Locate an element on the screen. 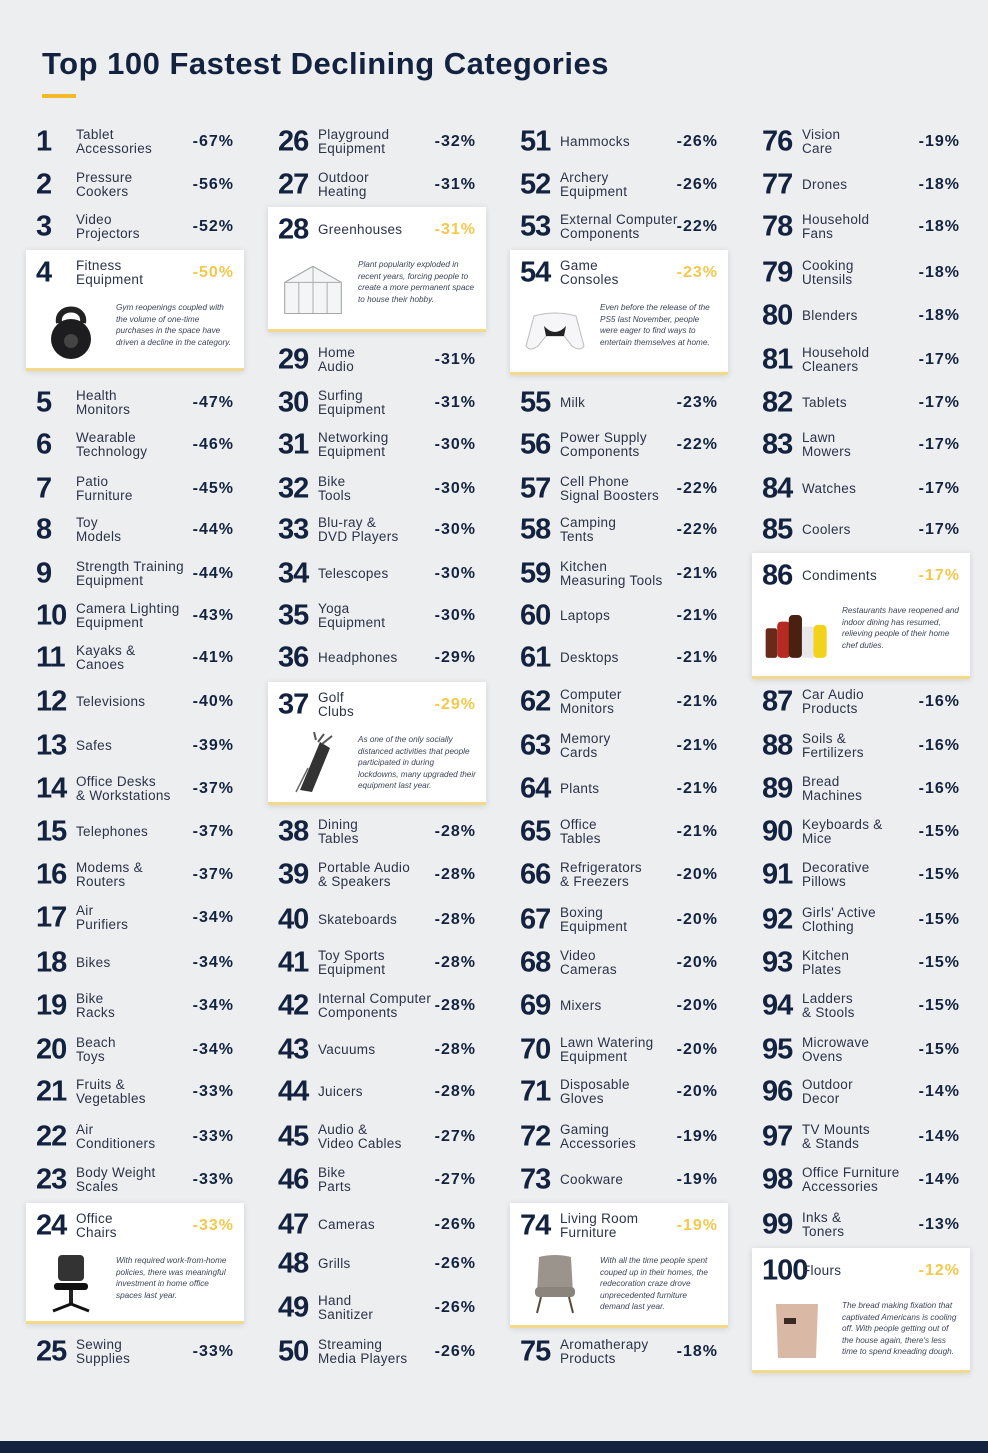  rank-number: 16 is located at coordinates (51, 874).